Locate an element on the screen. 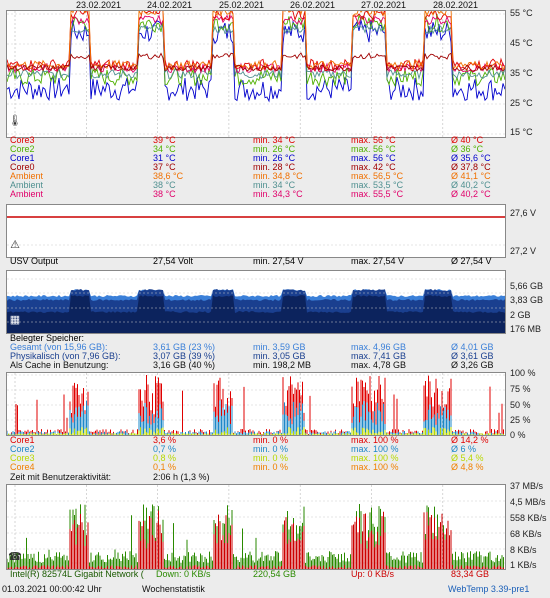  axis-tick-label: 50 % is located at coordinates (520, 405).